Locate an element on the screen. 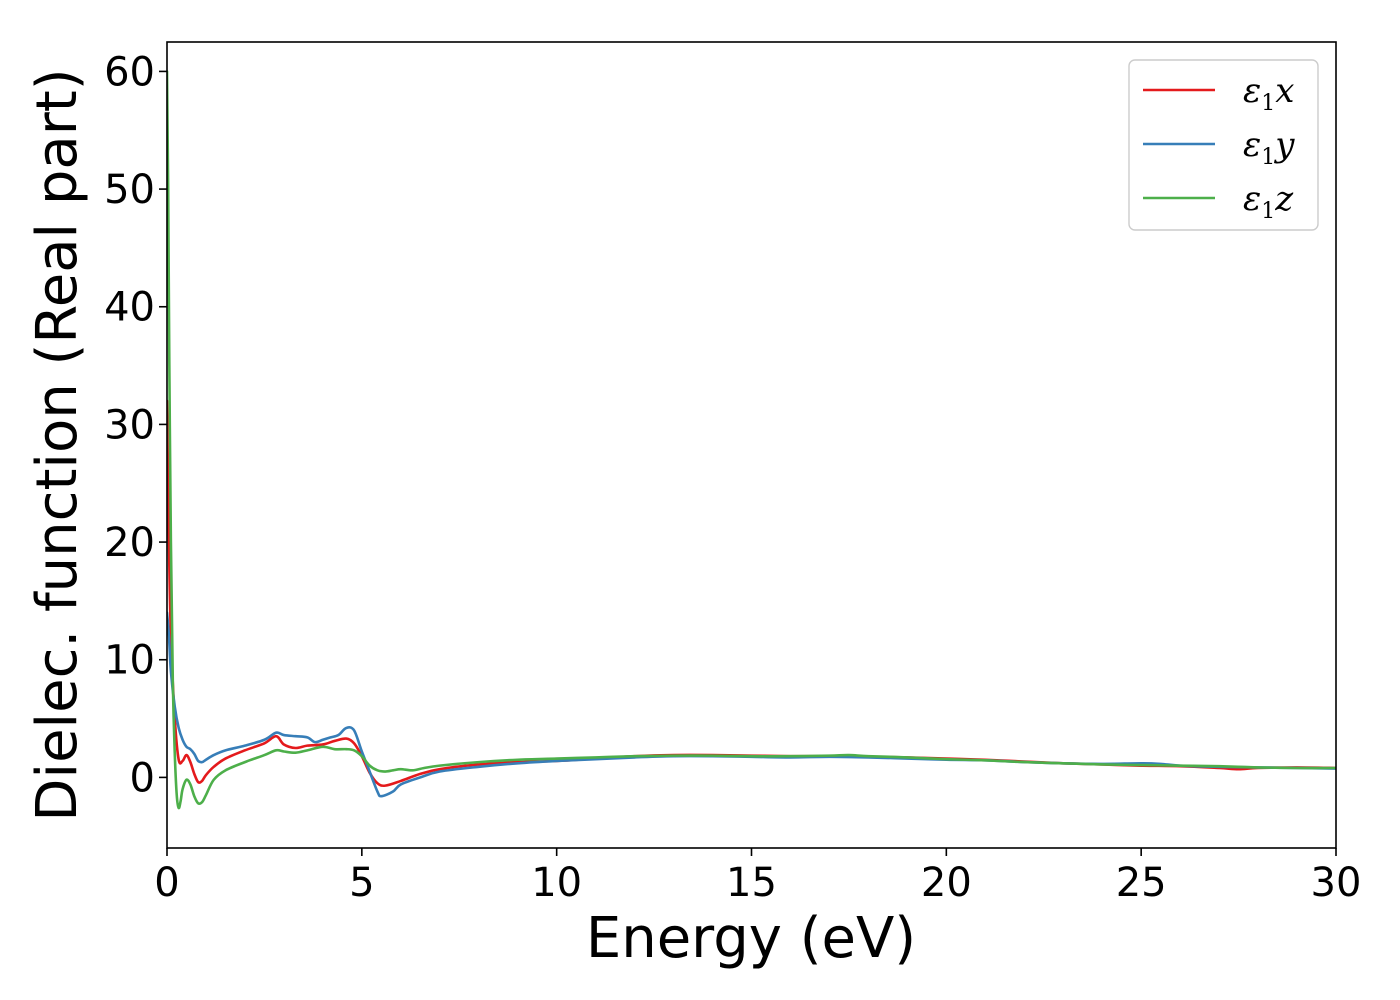 The image size is (1400, 1000). x-tick-label: 10 is located at coordinates (556, 883).